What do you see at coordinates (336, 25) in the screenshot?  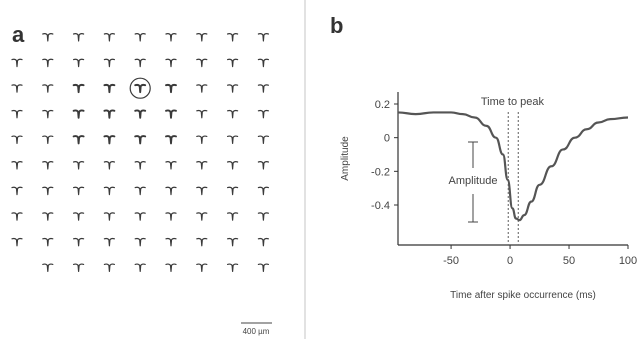 I see `panel-b-letter: b` at bounding box center [336, 25].